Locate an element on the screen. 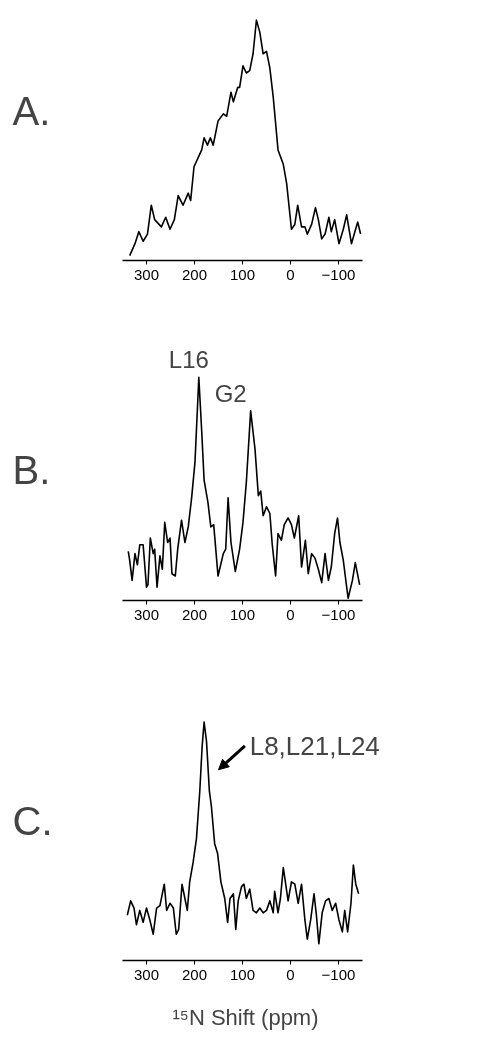 Image resolution: width=490 pixels, height=1055 pixels. text: B. is located at coordinates (31, 470).